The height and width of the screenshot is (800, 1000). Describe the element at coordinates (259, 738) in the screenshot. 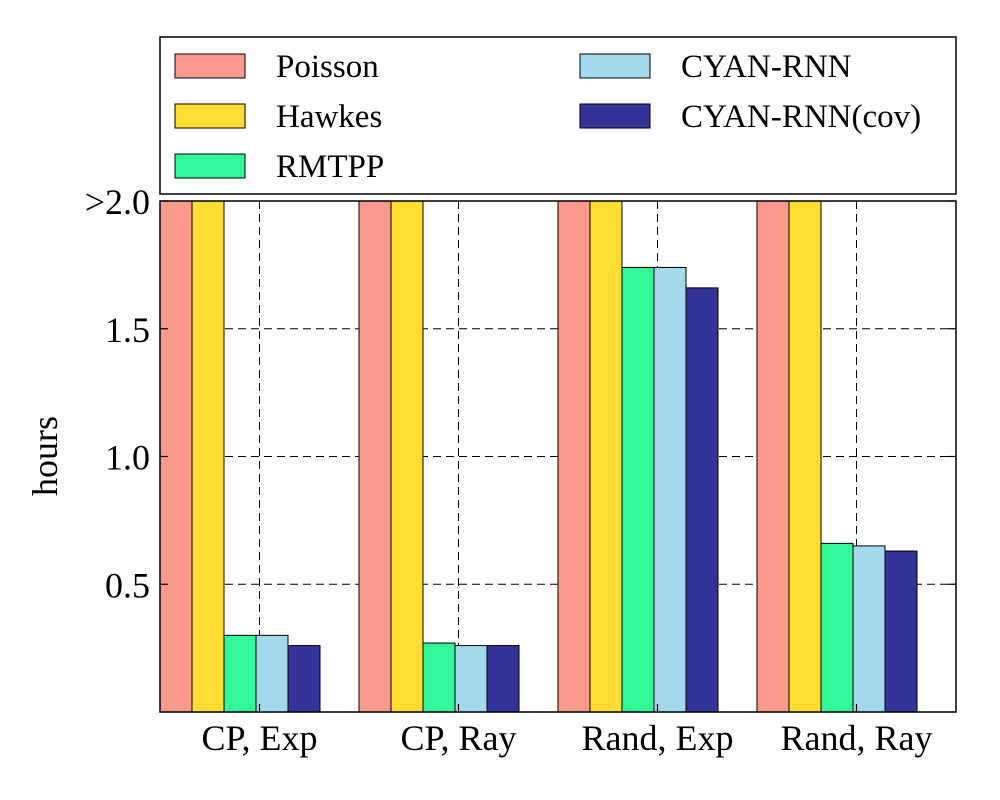

I see `x-tick-label: CP, Exp` at that location.